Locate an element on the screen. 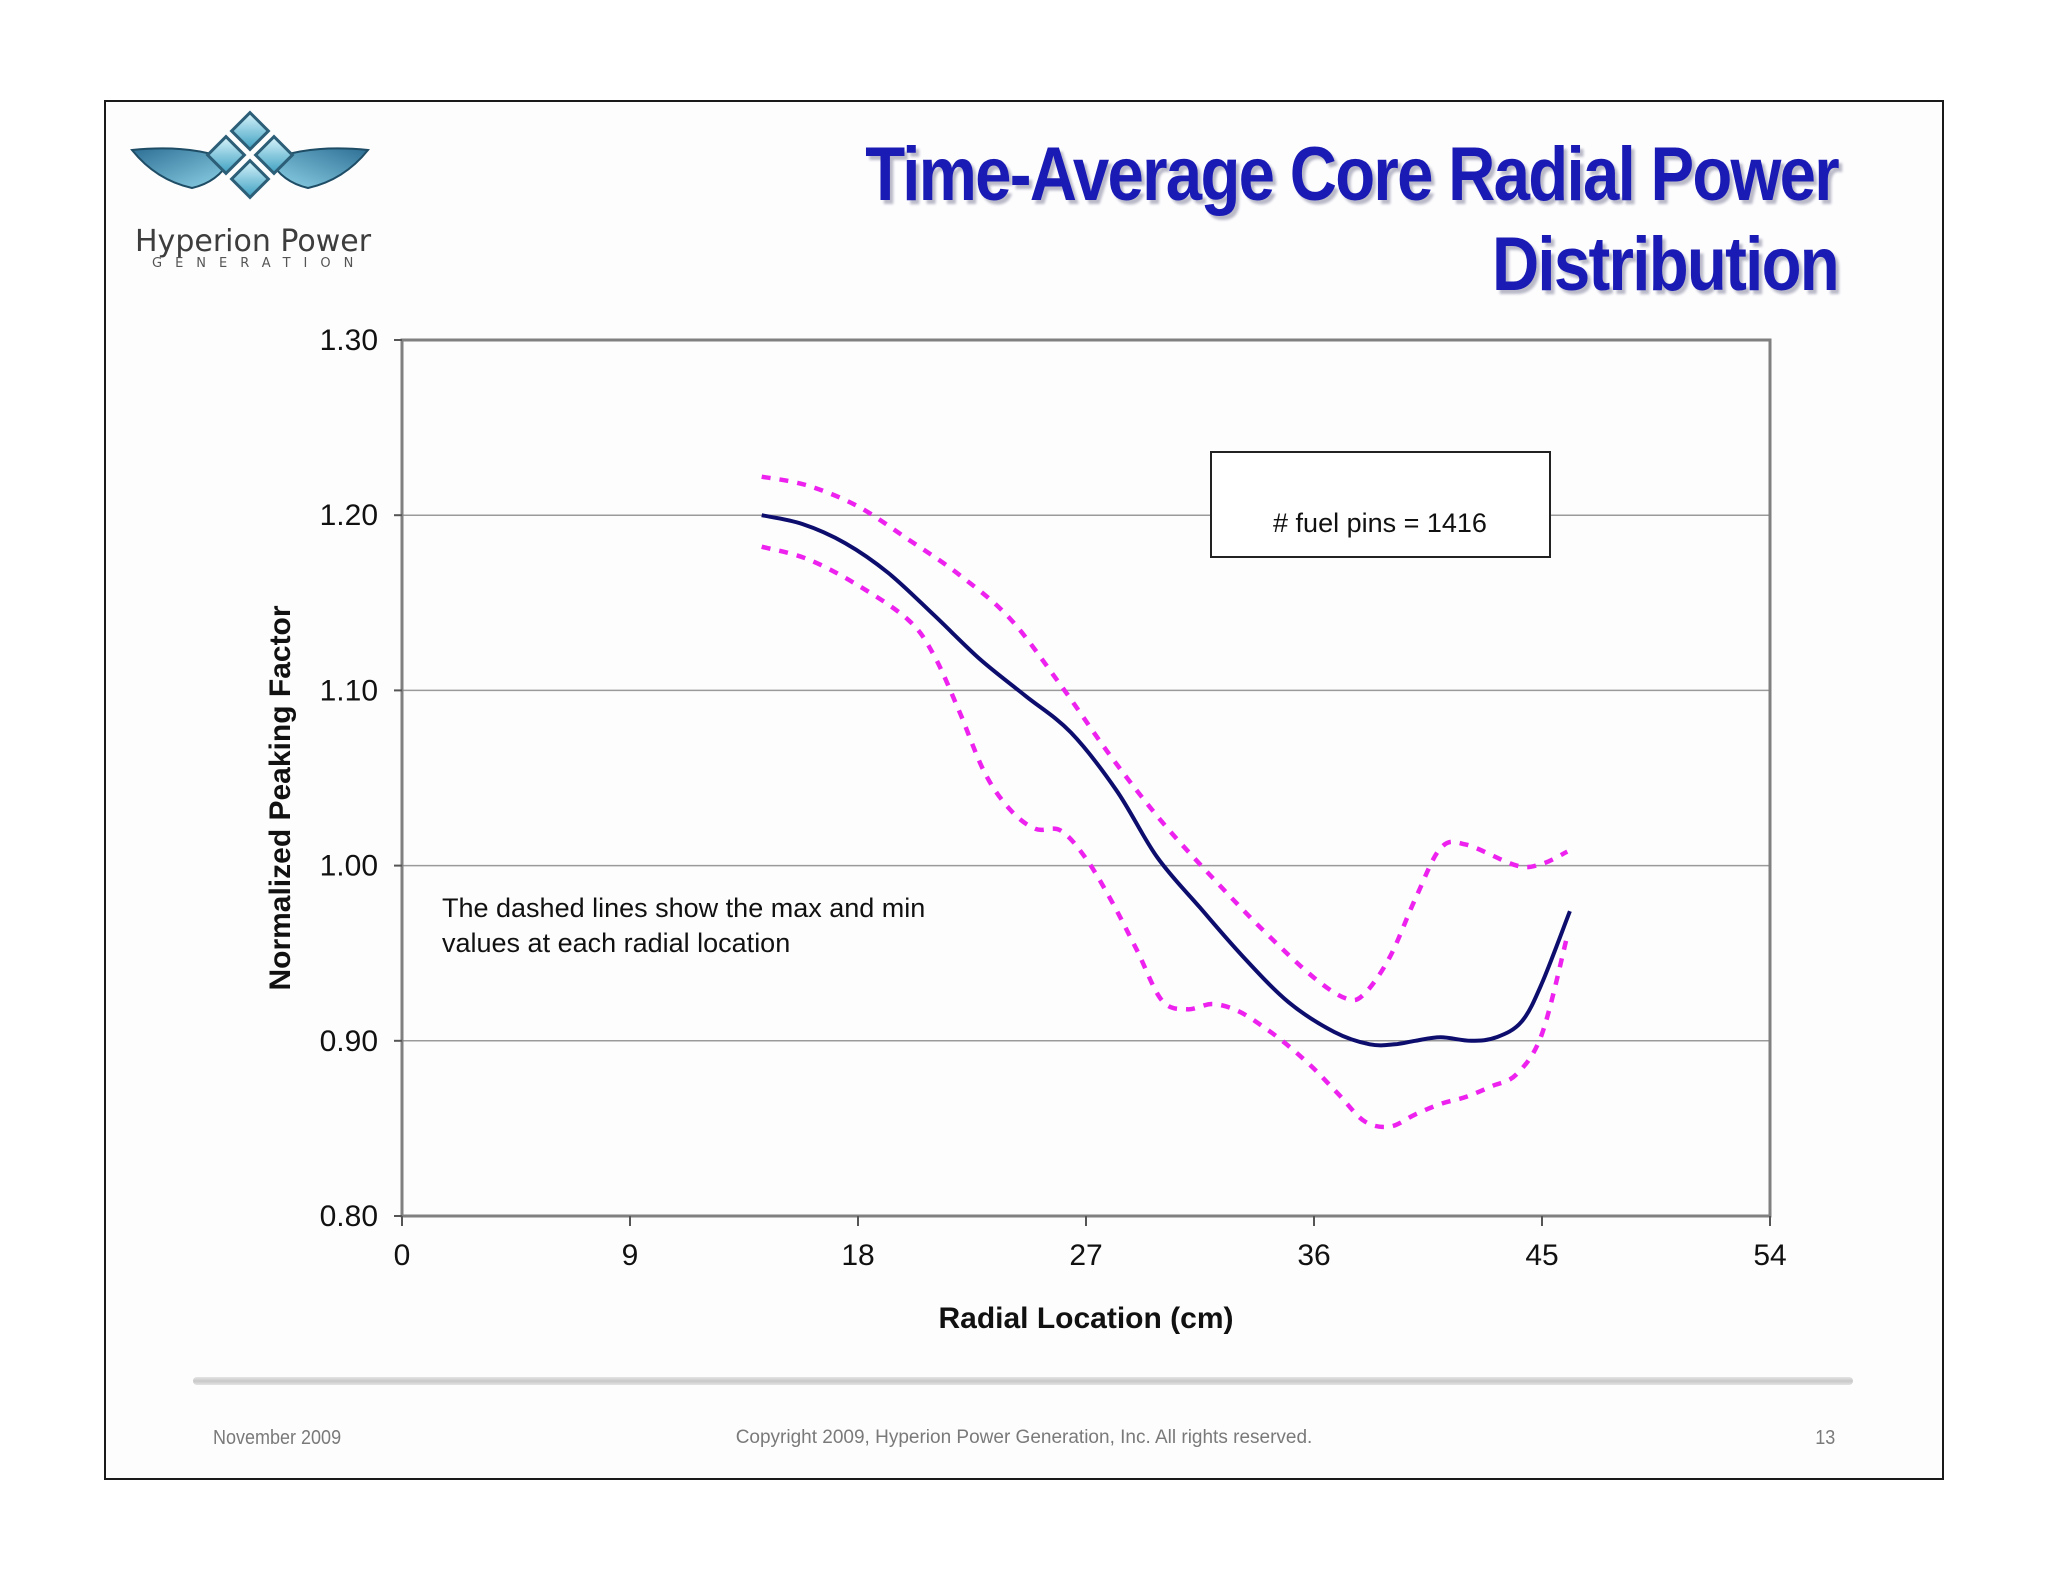 Image resolution: width=2048 pixels, height=1582 pixels. y-tick-label: 1.10 is located at coordinates (349, 690).